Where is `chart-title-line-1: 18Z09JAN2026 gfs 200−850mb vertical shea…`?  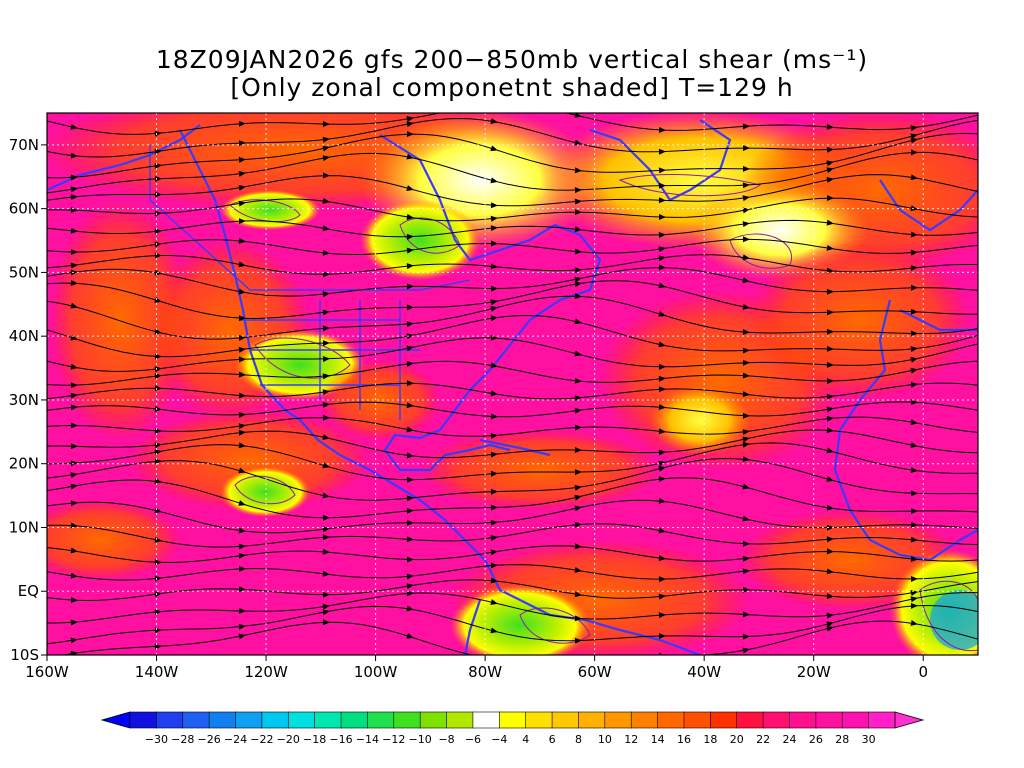 chart-title-line-1: 18Z09JAN2026 gfs 200−850mb vertical shea… is located at coordinates (512, 59).